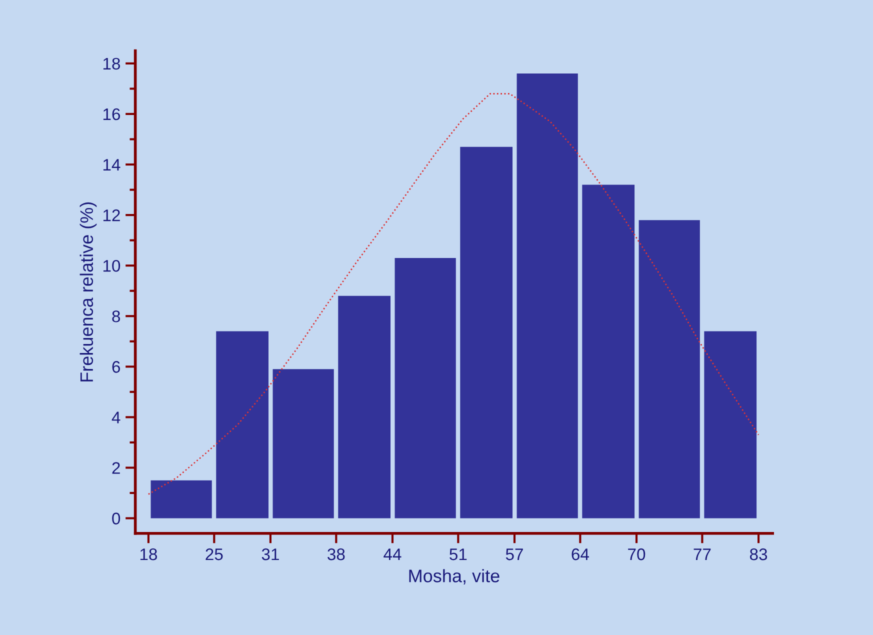 The image size is (873, 635). I want to click on x-axis-title: Mosha, vite, so click(454, 576).